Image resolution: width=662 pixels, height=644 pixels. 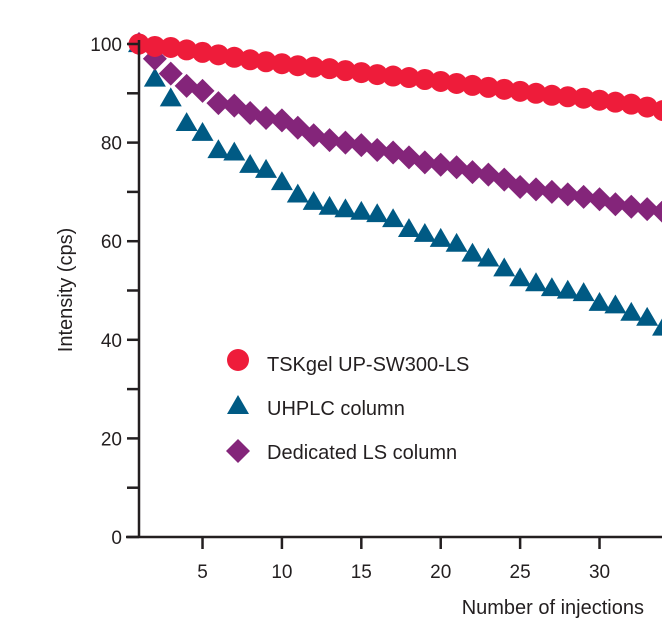 What do you see at coordinates (114, 292) in the screenshot?
I see `y-ticks: 0 20 40 60 80 100` at bounding box center [114, 292].